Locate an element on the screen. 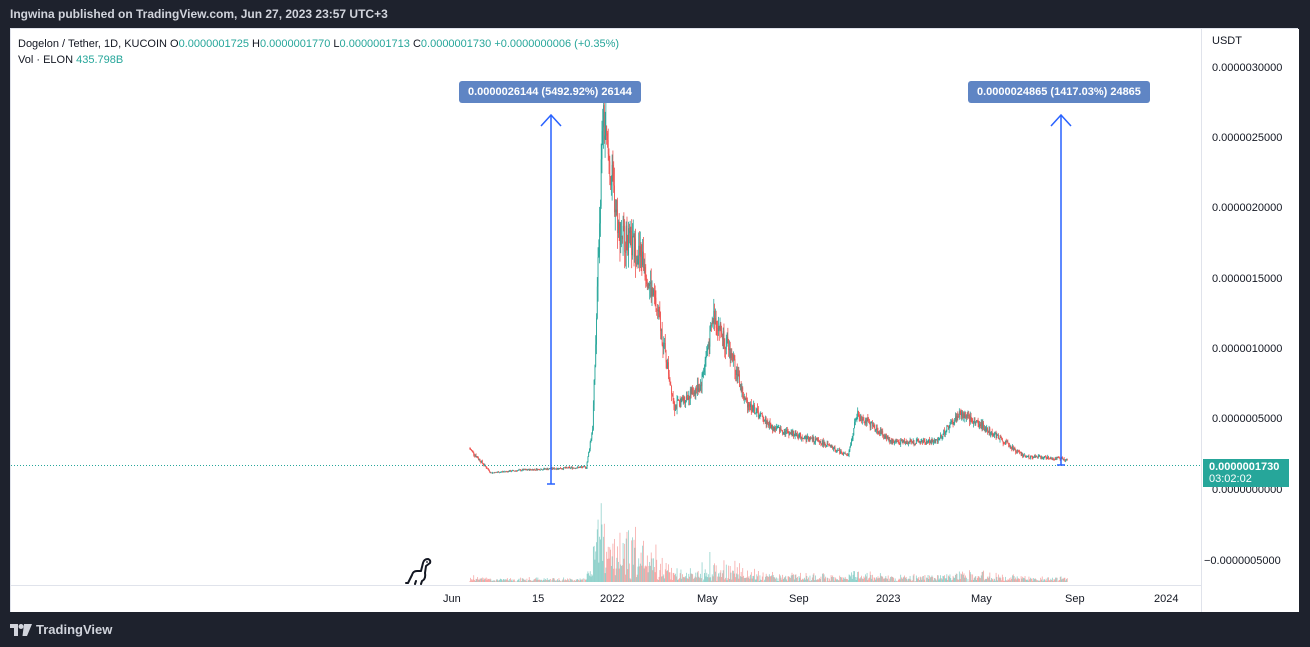  symbol-title: Dogelon / Tether, 1D, KUCOIN is located at coordinates (92, 44).